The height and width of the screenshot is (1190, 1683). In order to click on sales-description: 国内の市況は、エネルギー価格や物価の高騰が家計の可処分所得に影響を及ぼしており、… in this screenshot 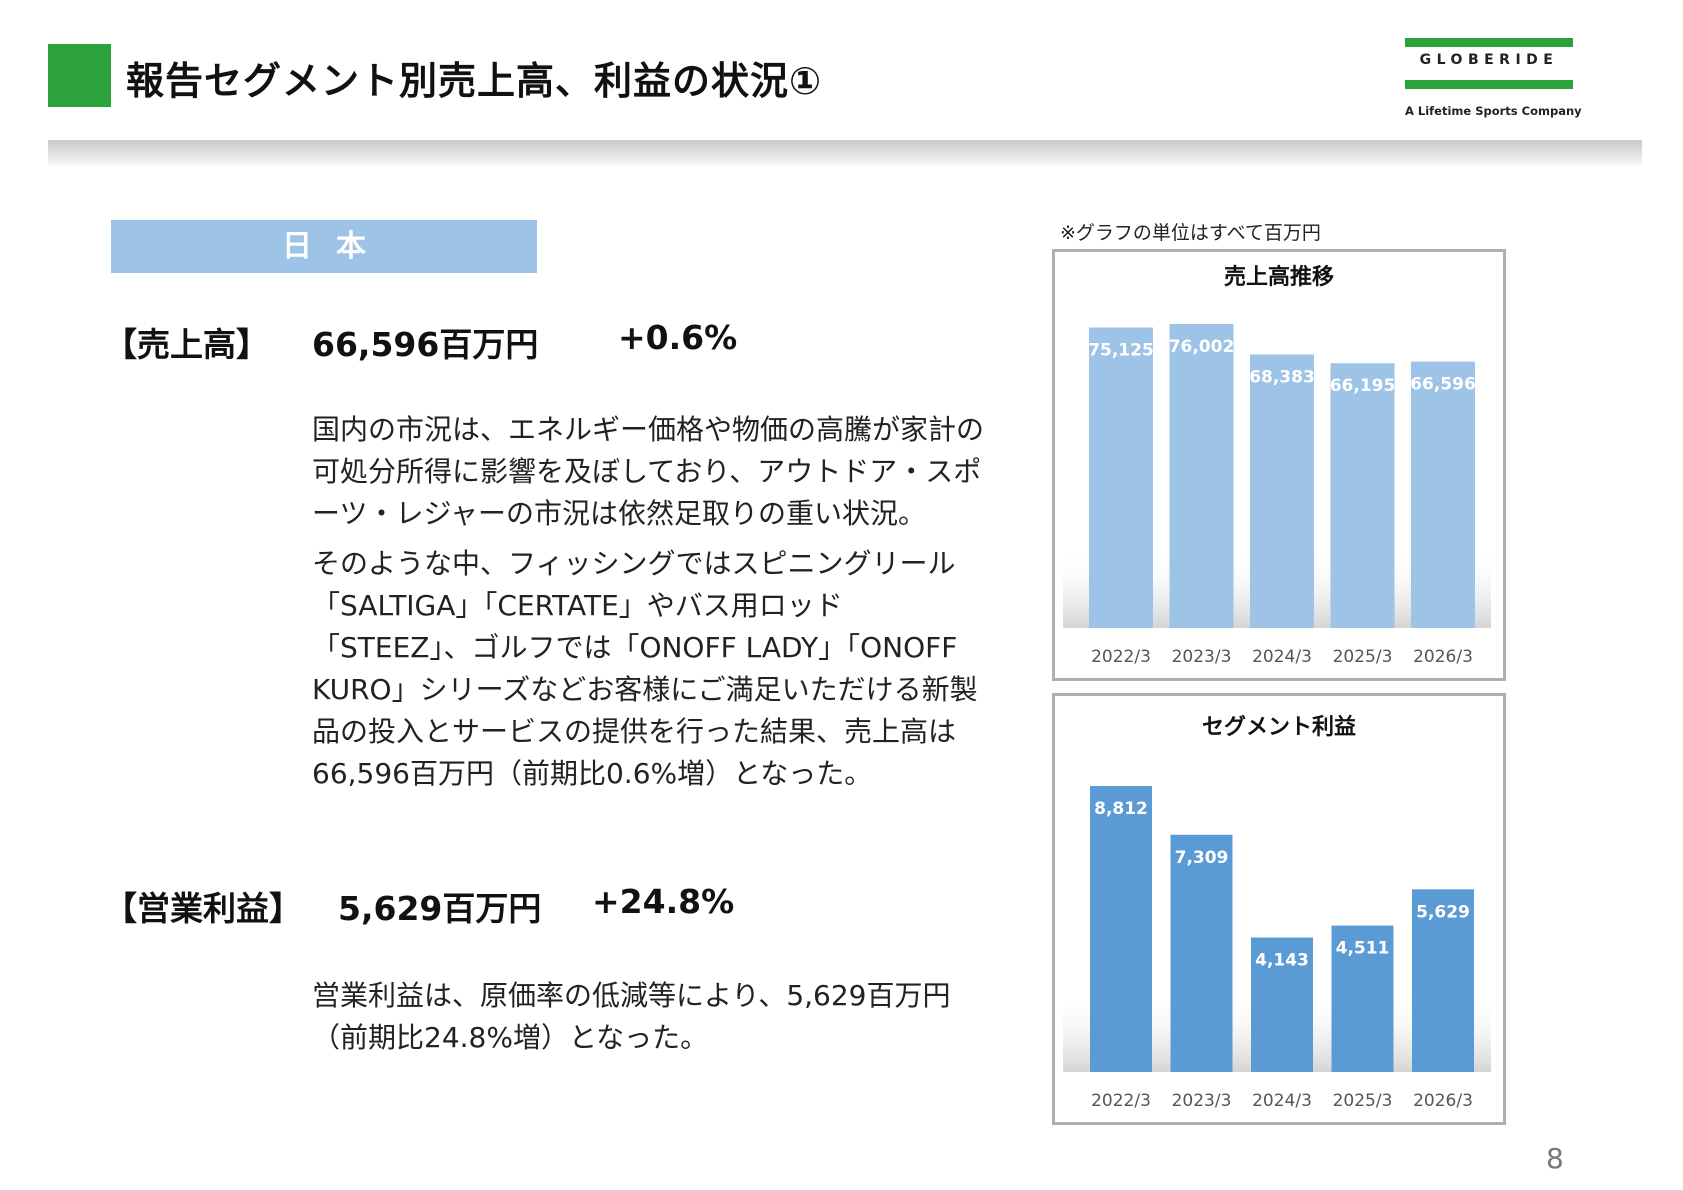, I will do `click(652, 602)`.